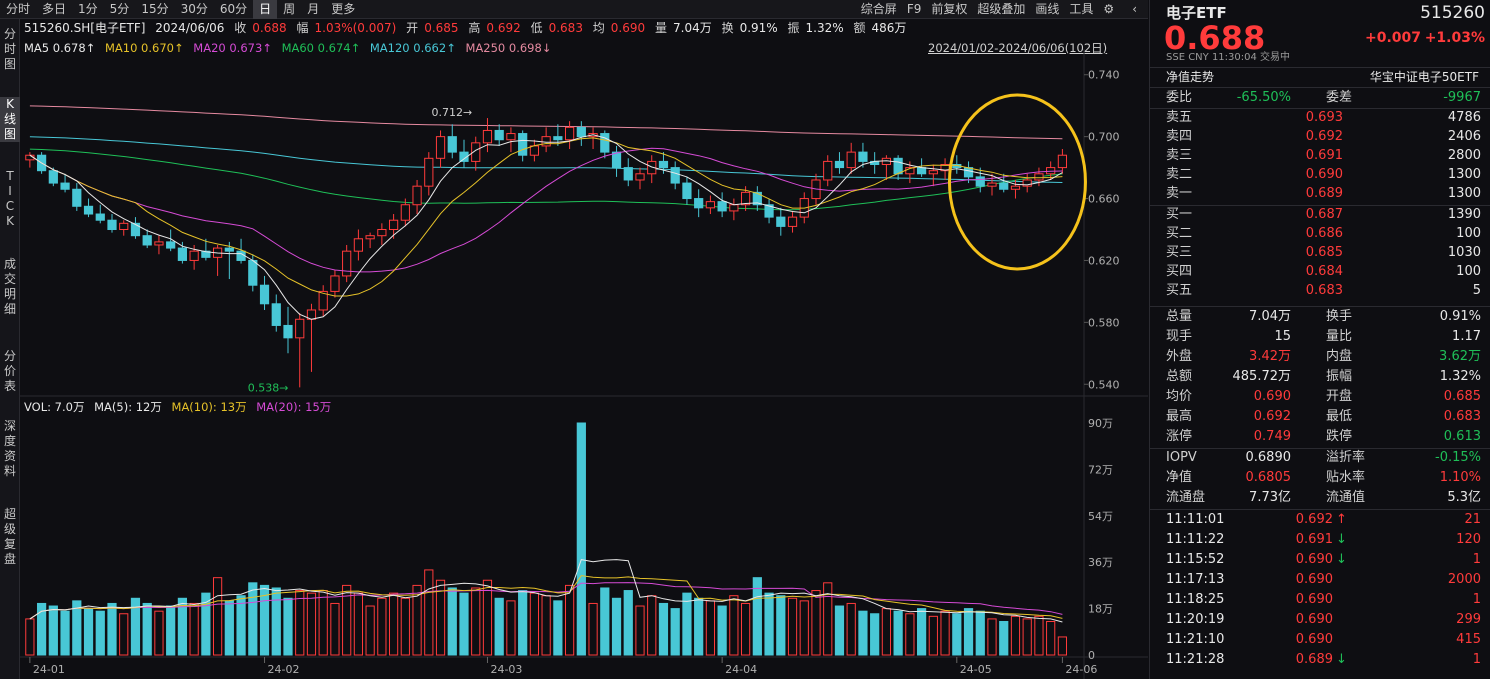 The image size is (1490, 679). I want to click on fund-value: 0.6805, so click(1268, 477).